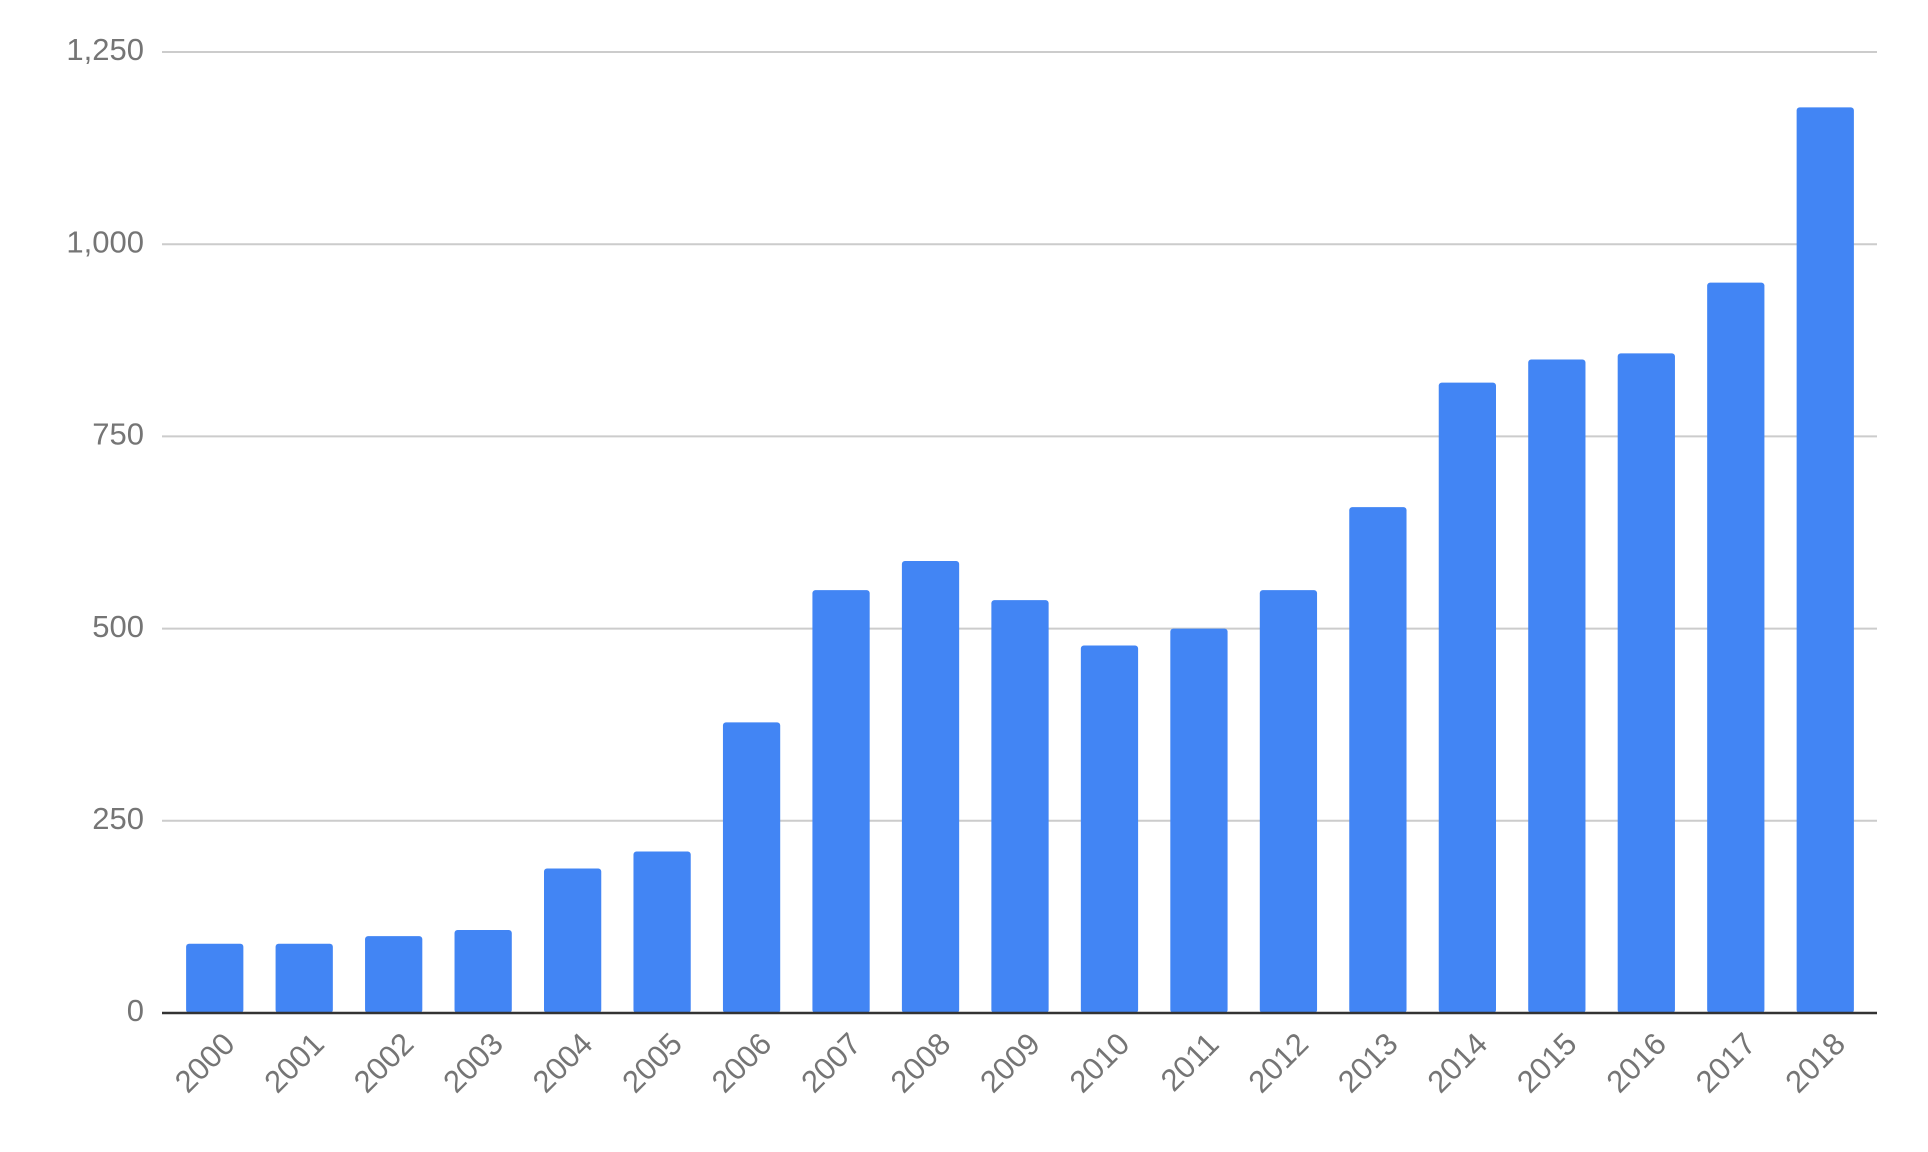 The image size is (1928, 1152). I want to click on x-tick-label: 2011, so click(1190, 1062).